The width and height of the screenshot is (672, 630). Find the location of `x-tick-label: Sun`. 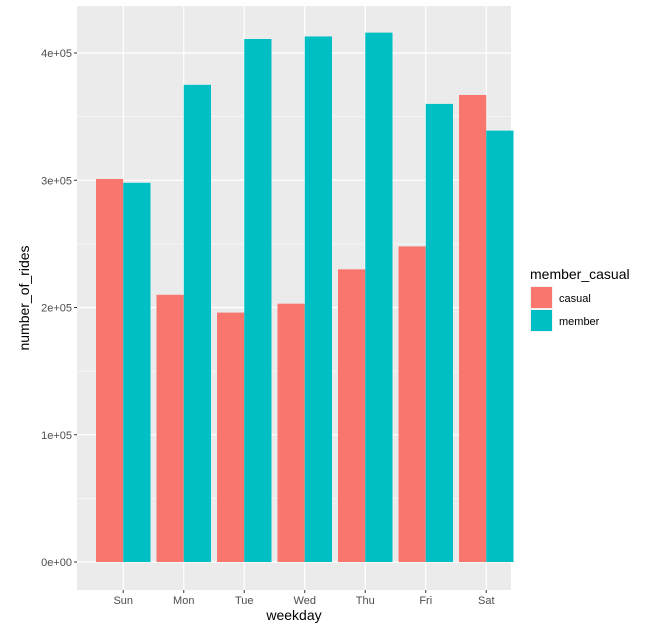

x-tick-label: Sun is located at coordinates (123, 601).